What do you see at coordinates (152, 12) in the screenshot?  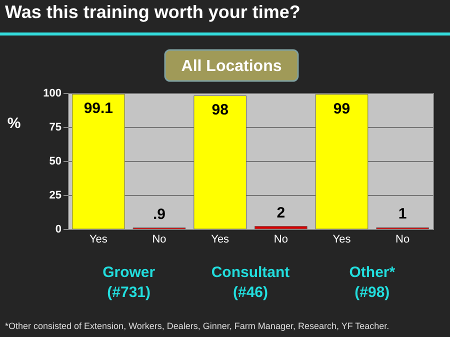 I see `chart-title: Was this training worth your time?` at bounding box center [152, 12].